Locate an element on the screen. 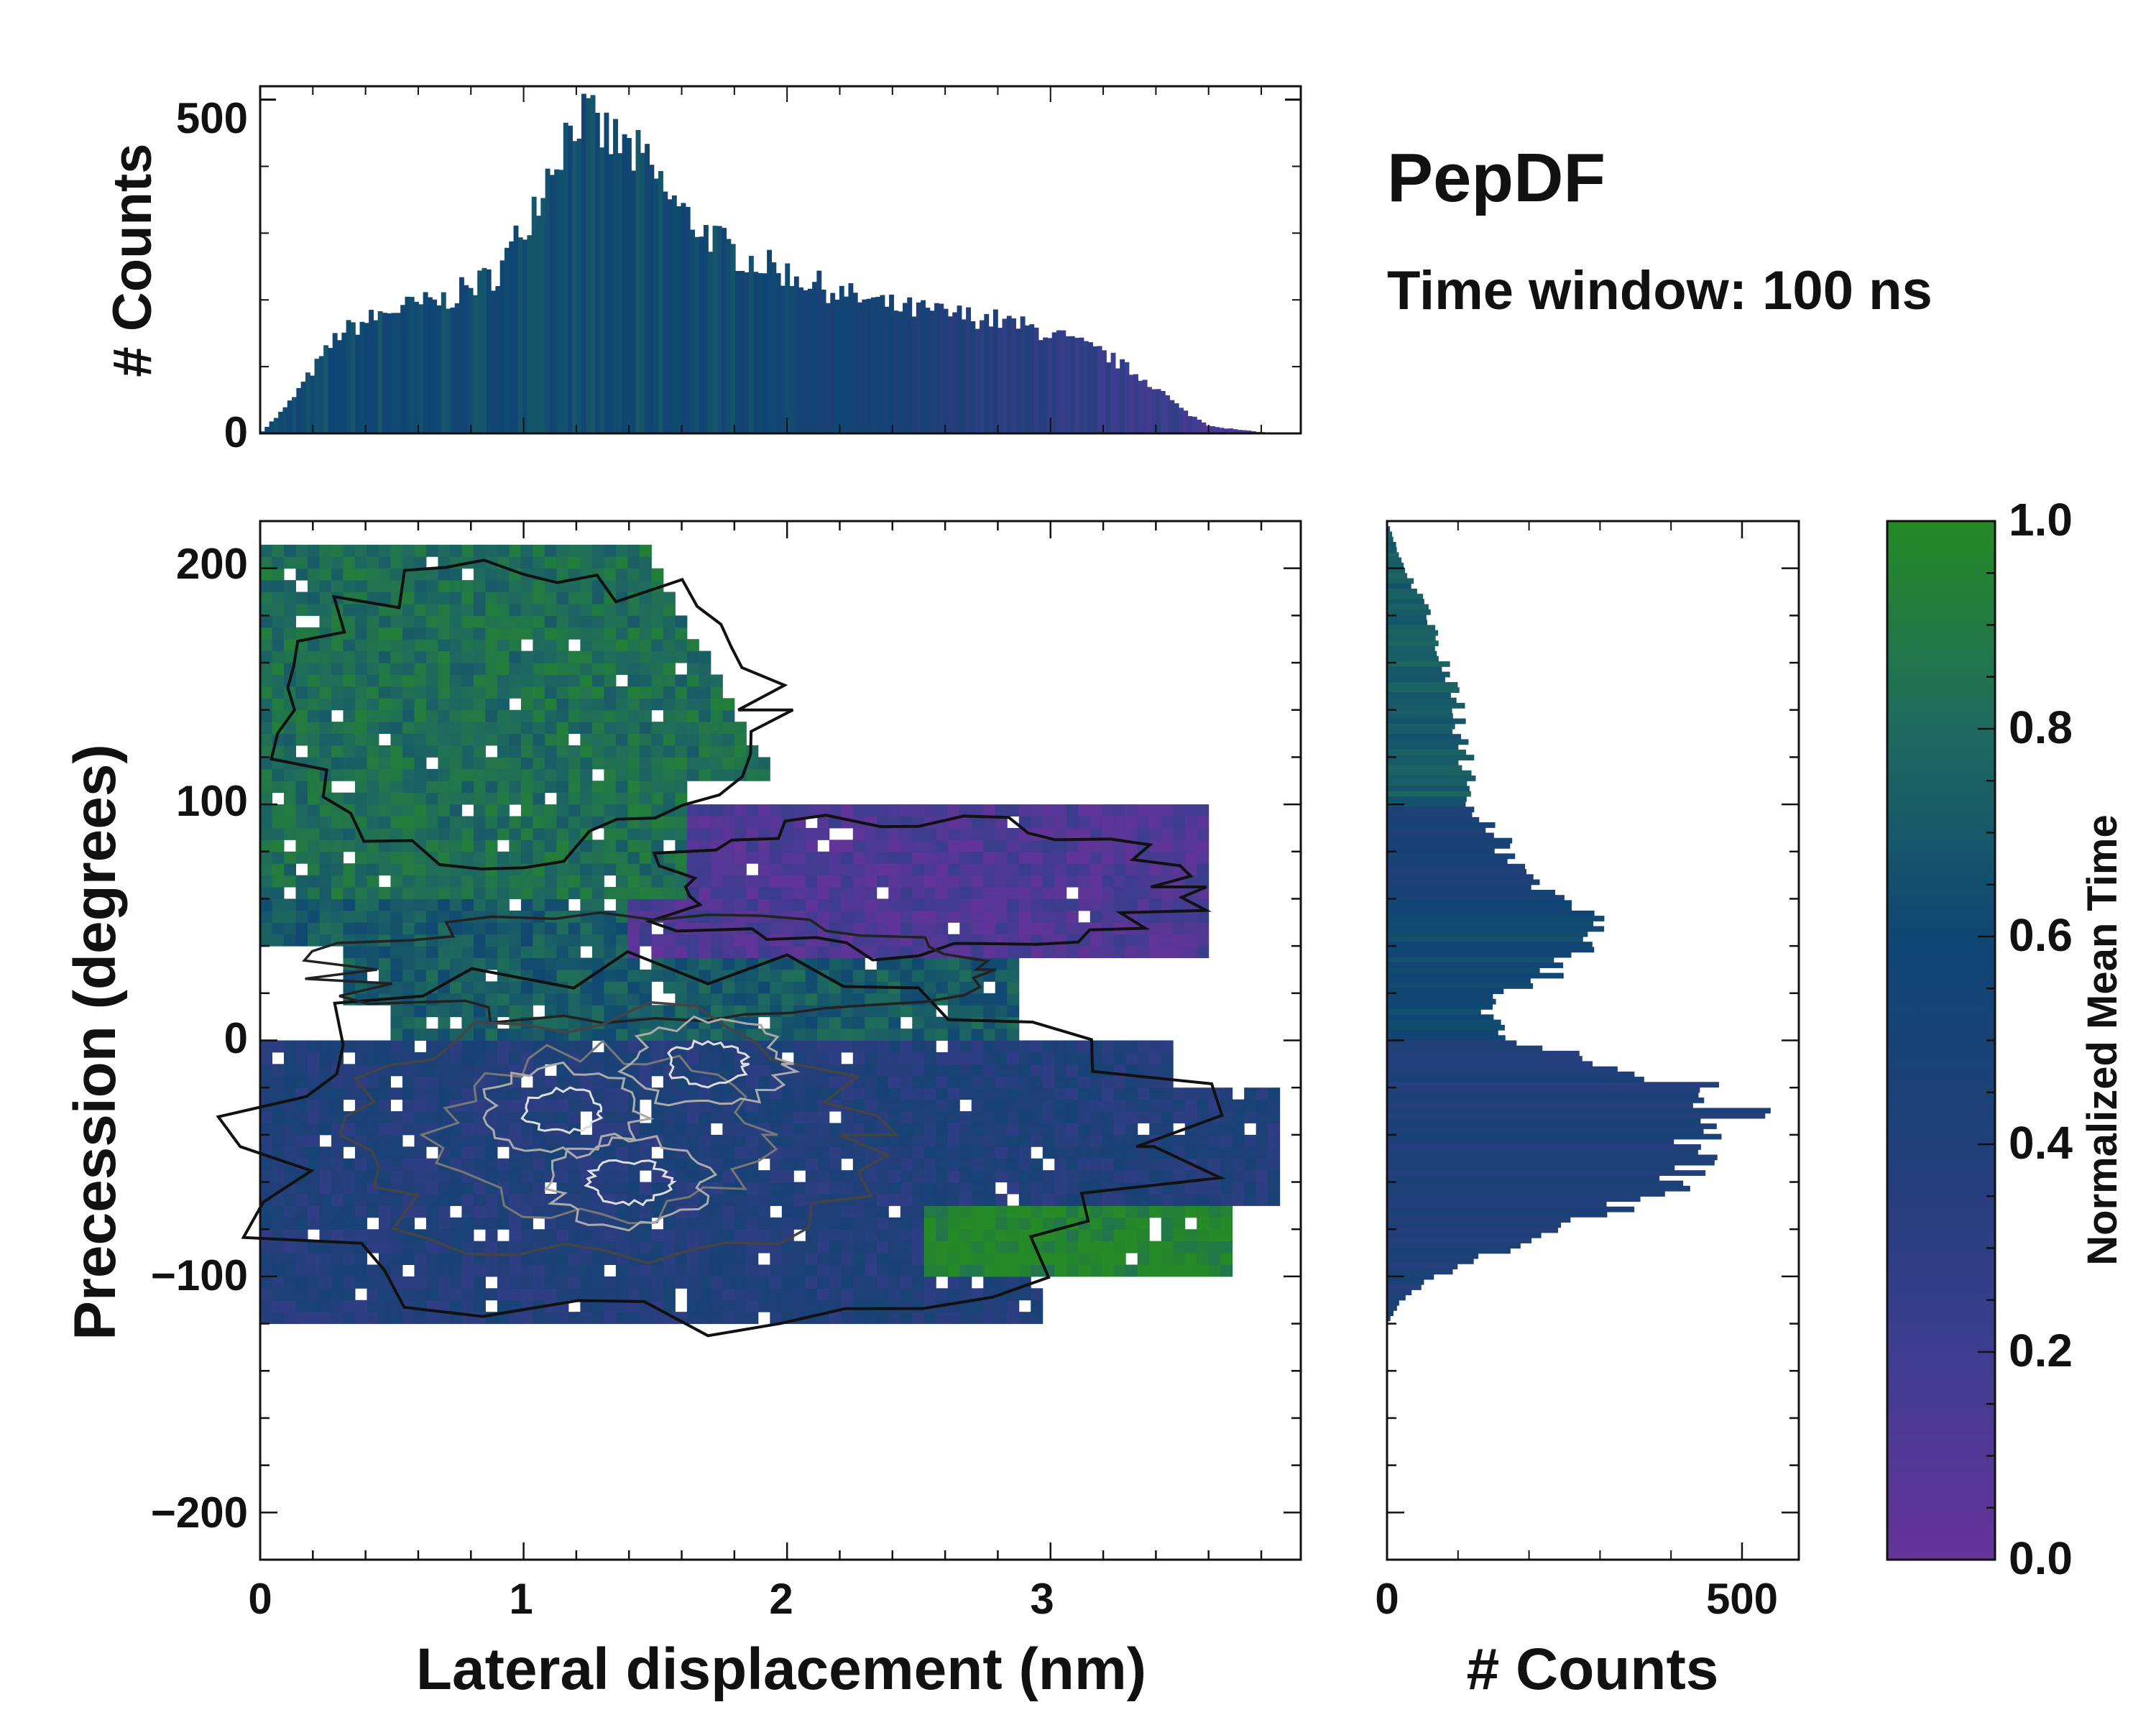  right-histogram-bar is located at coordinates (1428, 742).